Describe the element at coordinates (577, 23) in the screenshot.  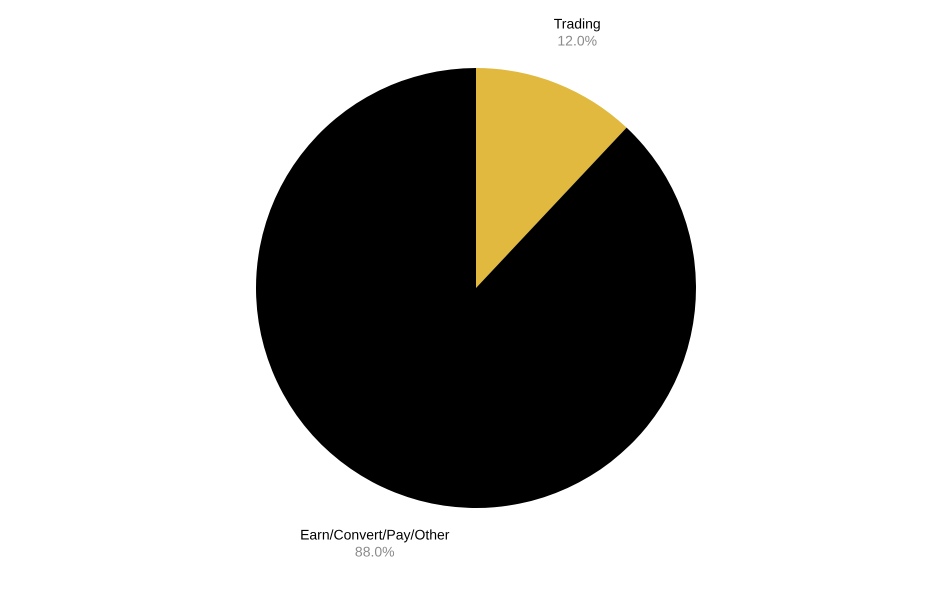
I see `slice-label: Trading` at that location.